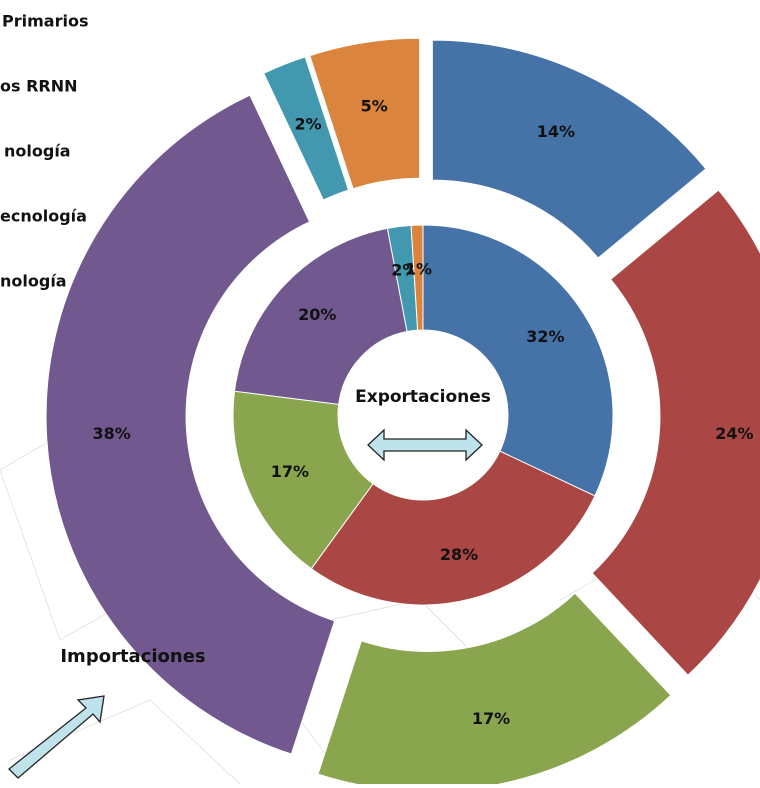 The width and height of the screenshot is (760, 788). What do you see at coordinates (39, 86) in the screenshot?
I see `legend-label: os RRNN` at bounding box center [39, 86].